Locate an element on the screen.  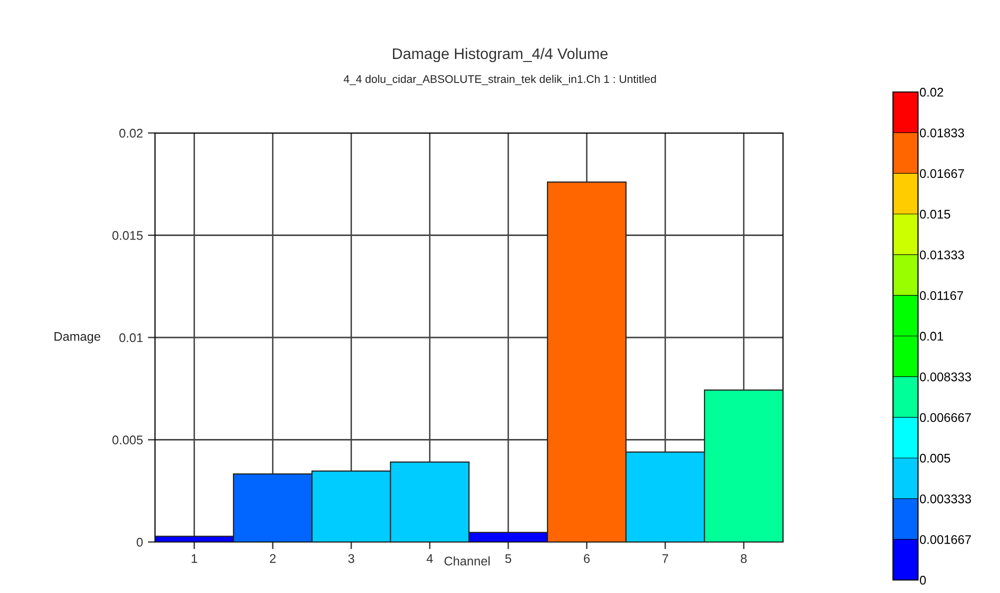
chart-title: Damage Histogram_4/4 Volume is located at coordinates (500, 55).